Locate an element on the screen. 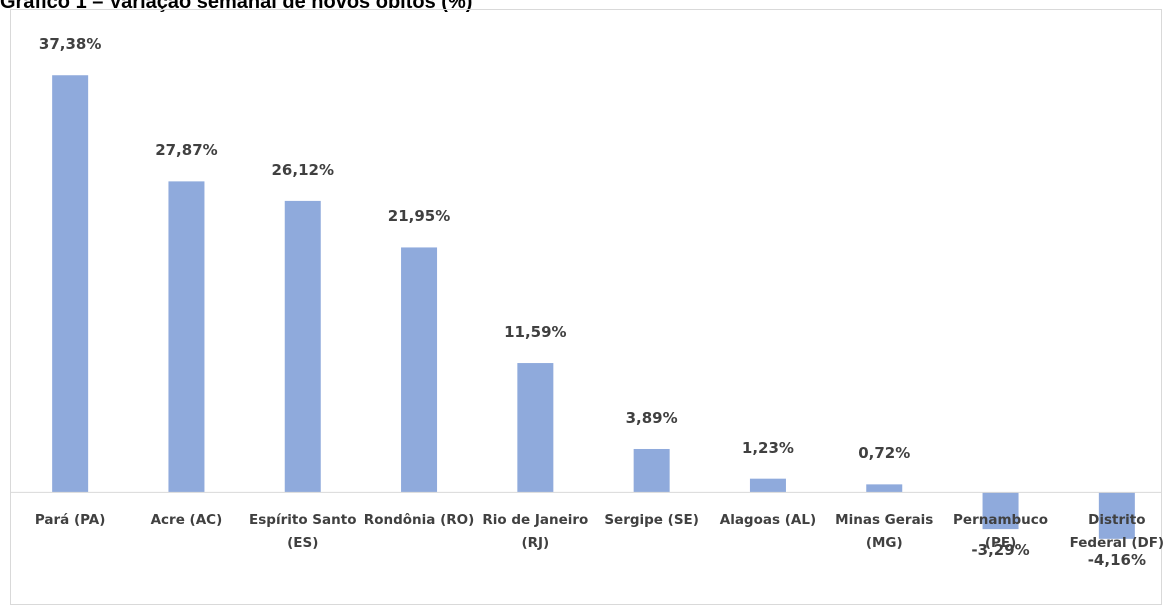 The image size is (1173, 615). data-label: -4,16% is located at coordinates (1116, 559).